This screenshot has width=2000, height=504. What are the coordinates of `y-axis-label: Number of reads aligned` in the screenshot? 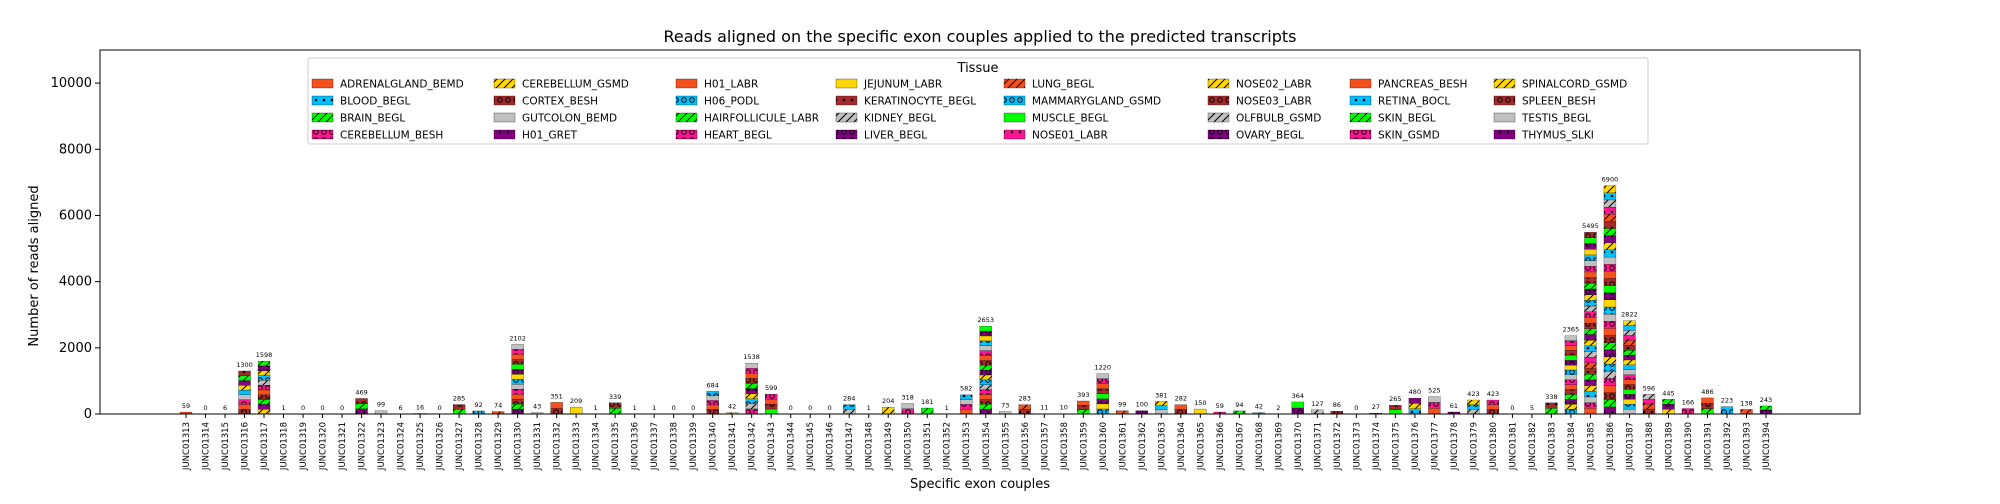 It's located at (34, 265).